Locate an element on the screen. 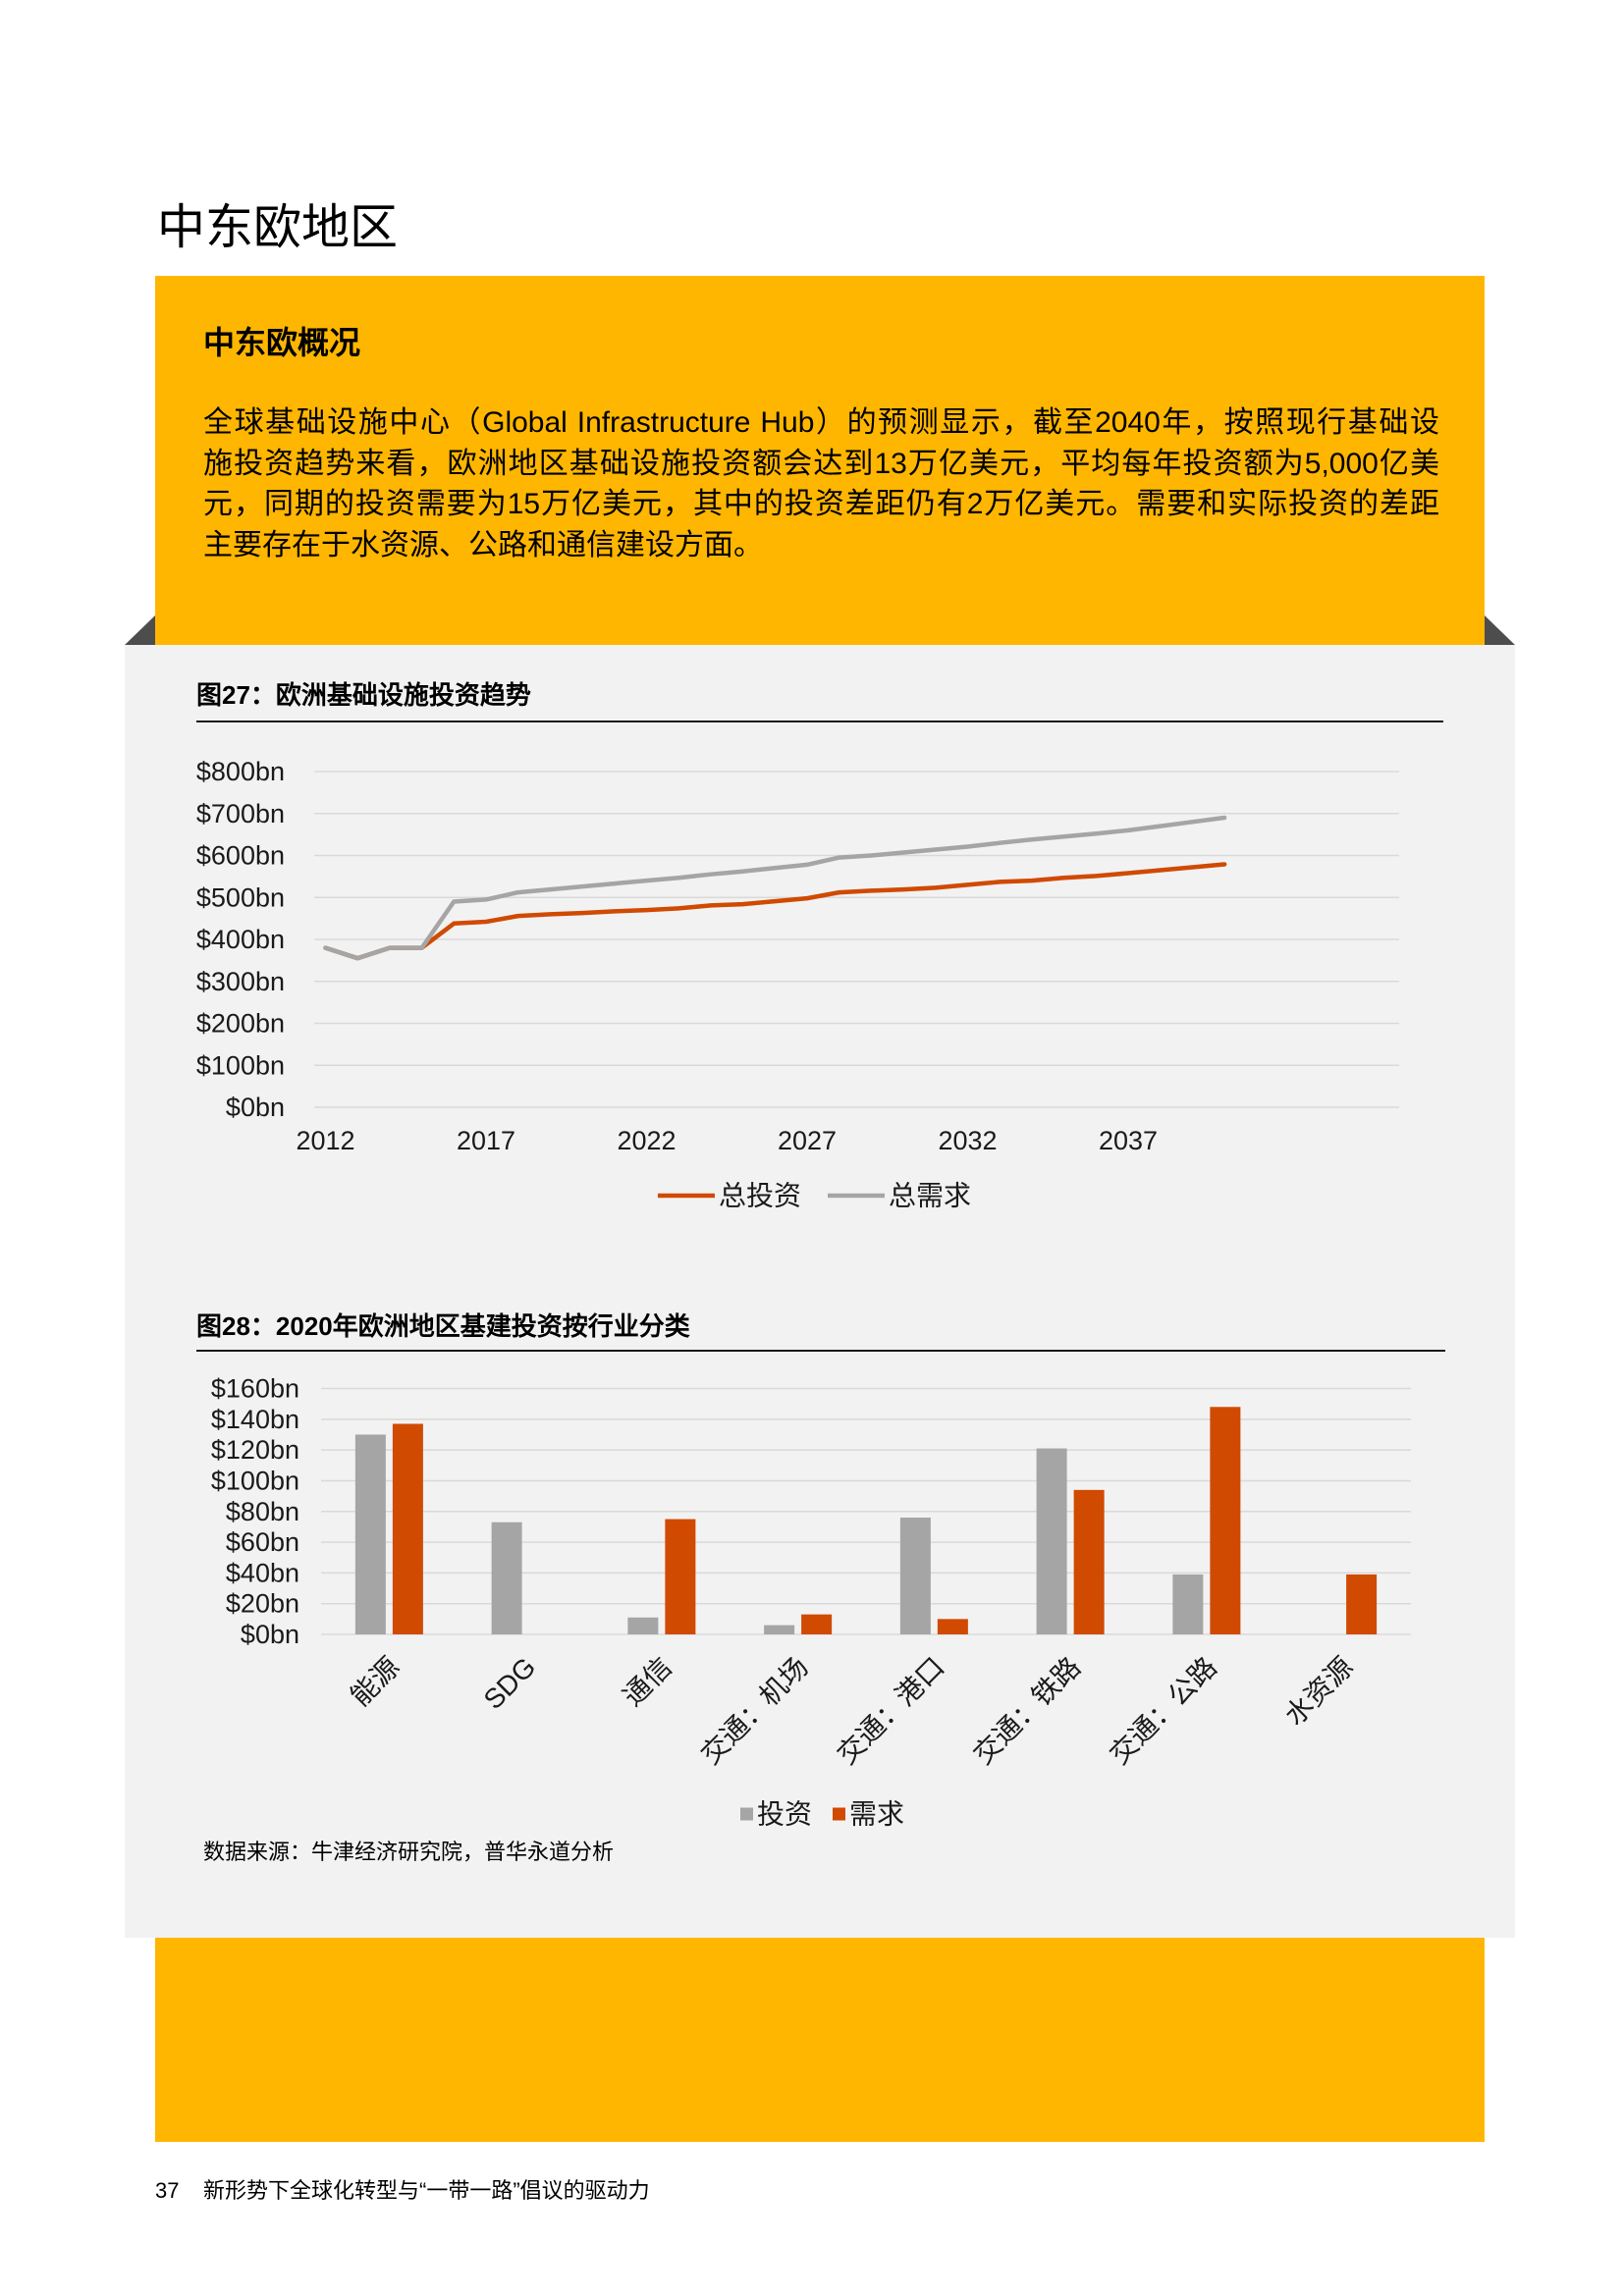  y-tick-label: $400bn is located at coordinates (240, 939).